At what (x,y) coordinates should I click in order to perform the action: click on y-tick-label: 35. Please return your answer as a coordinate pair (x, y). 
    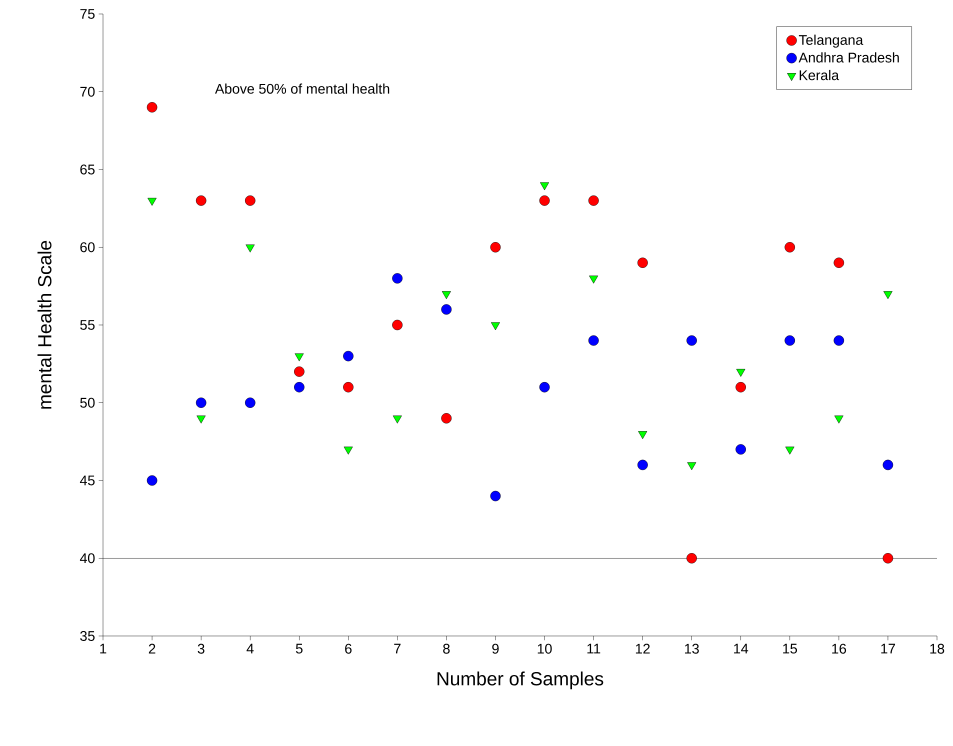
    Looking at the image, I should click on (87, 636).